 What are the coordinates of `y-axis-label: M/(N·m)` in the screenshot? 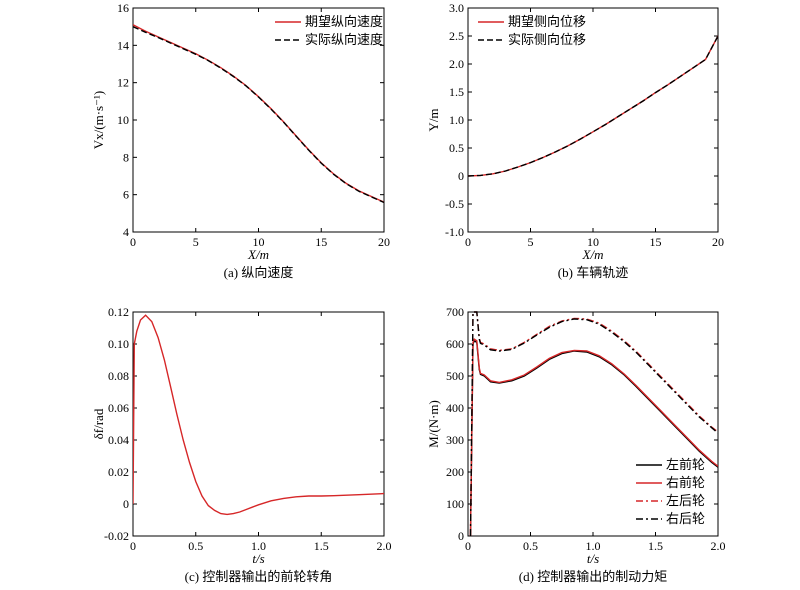 It's located at (433, 424).